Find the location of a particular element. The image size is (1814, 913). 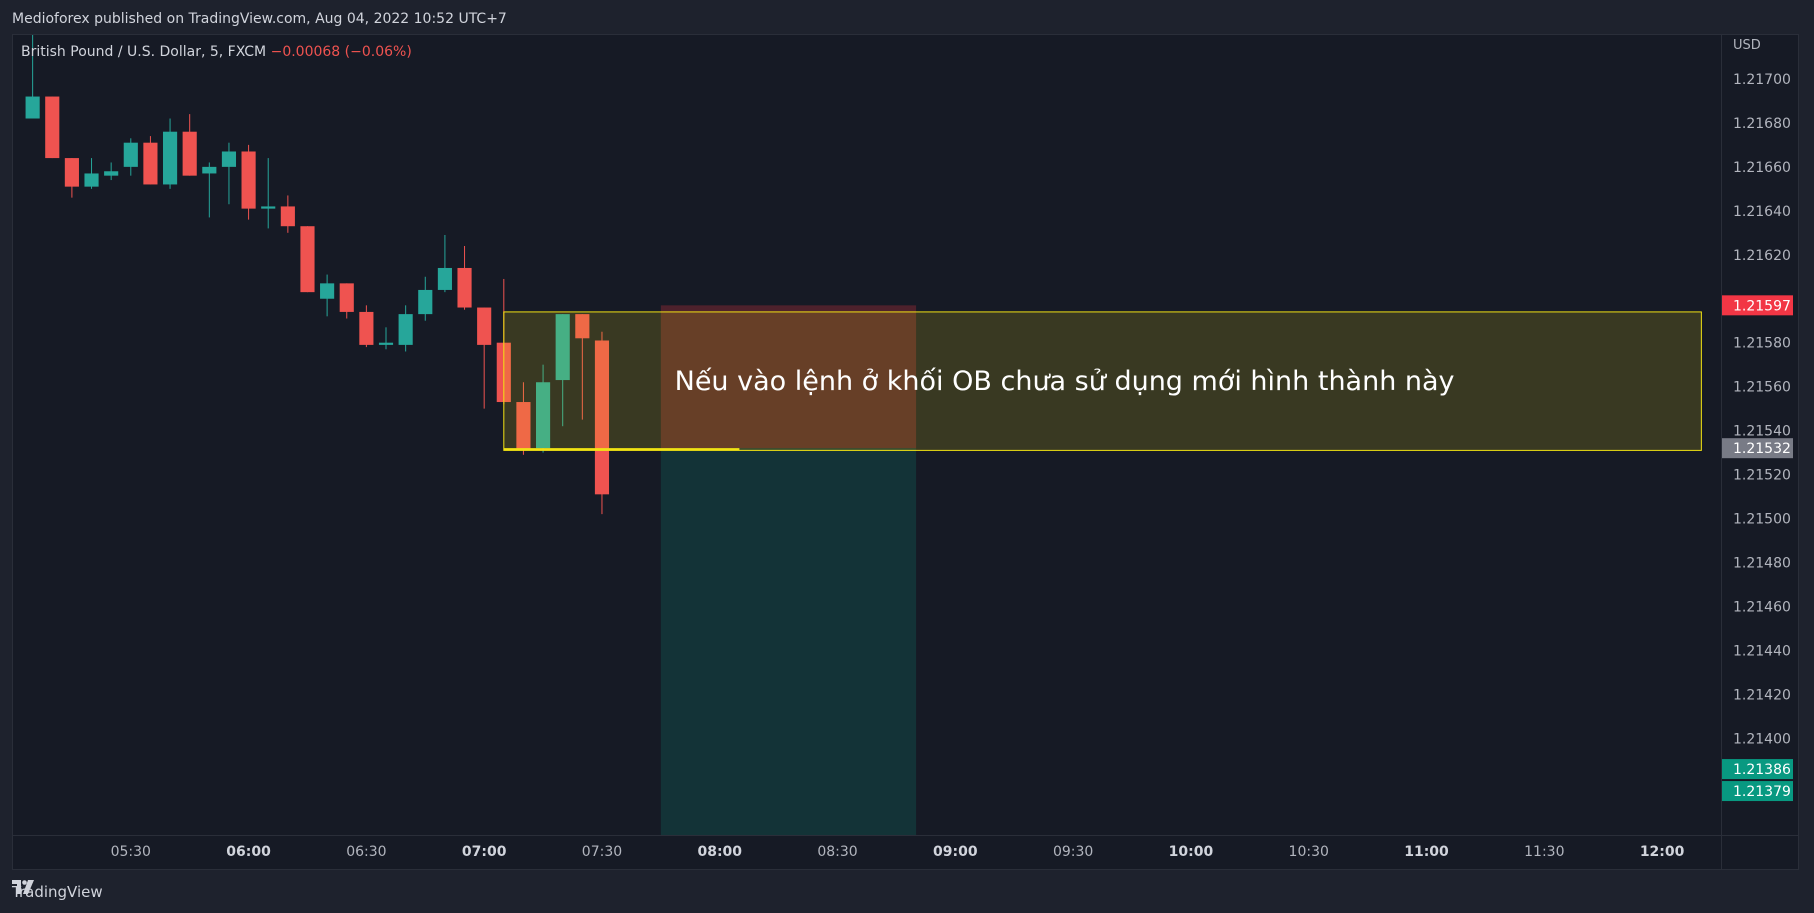

y-tick-0: 1.21700 is located at coordinates (1762, 80).